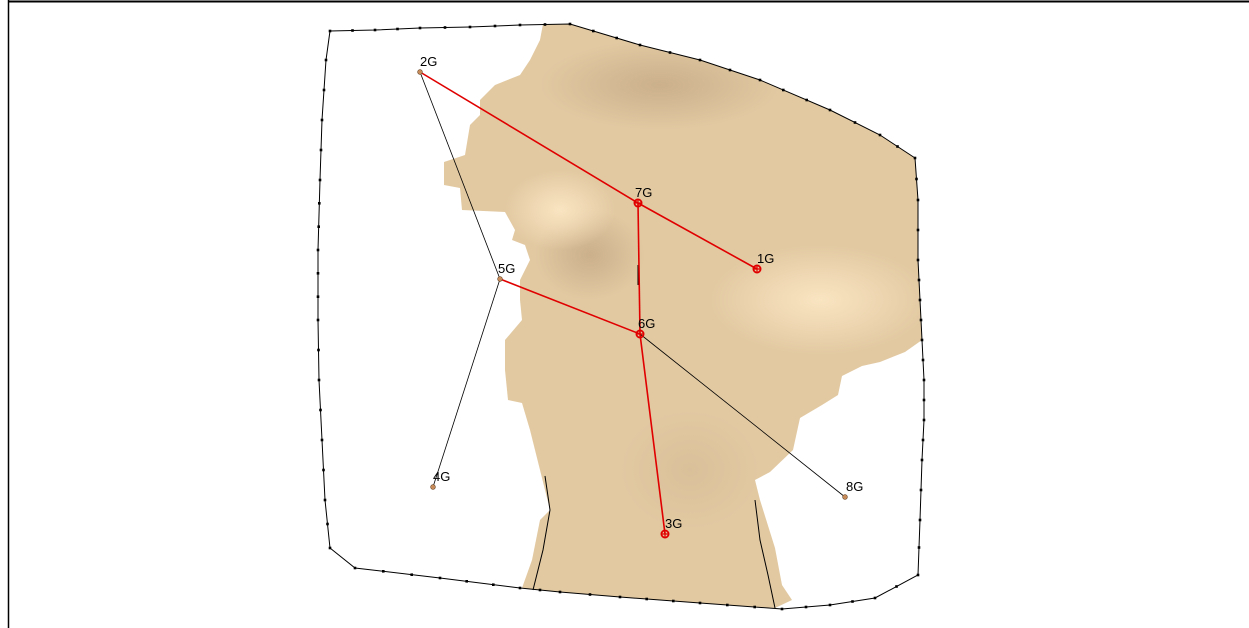 This screenshot has height=628, width=1249. What do you see at coordinates (673, 523) in the screenshot?
I see `node-label: 3G` at bounding box center [673, 523].